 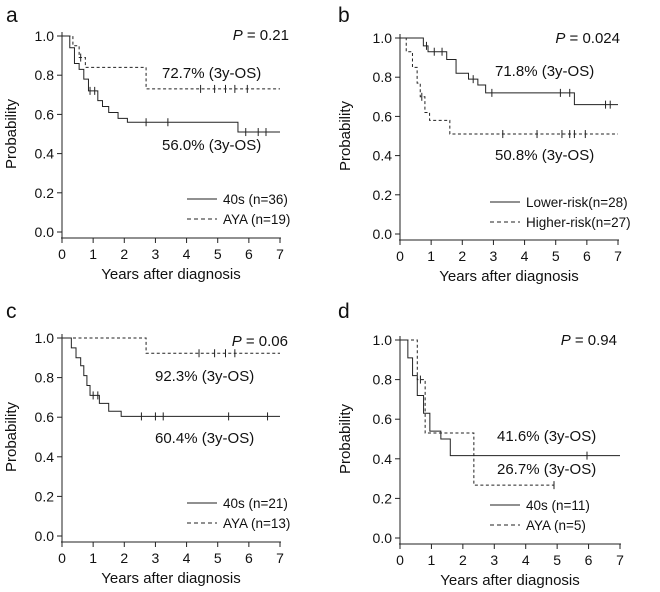 I want to click on p-value: P = 0.024, so click(x=587, y=38).